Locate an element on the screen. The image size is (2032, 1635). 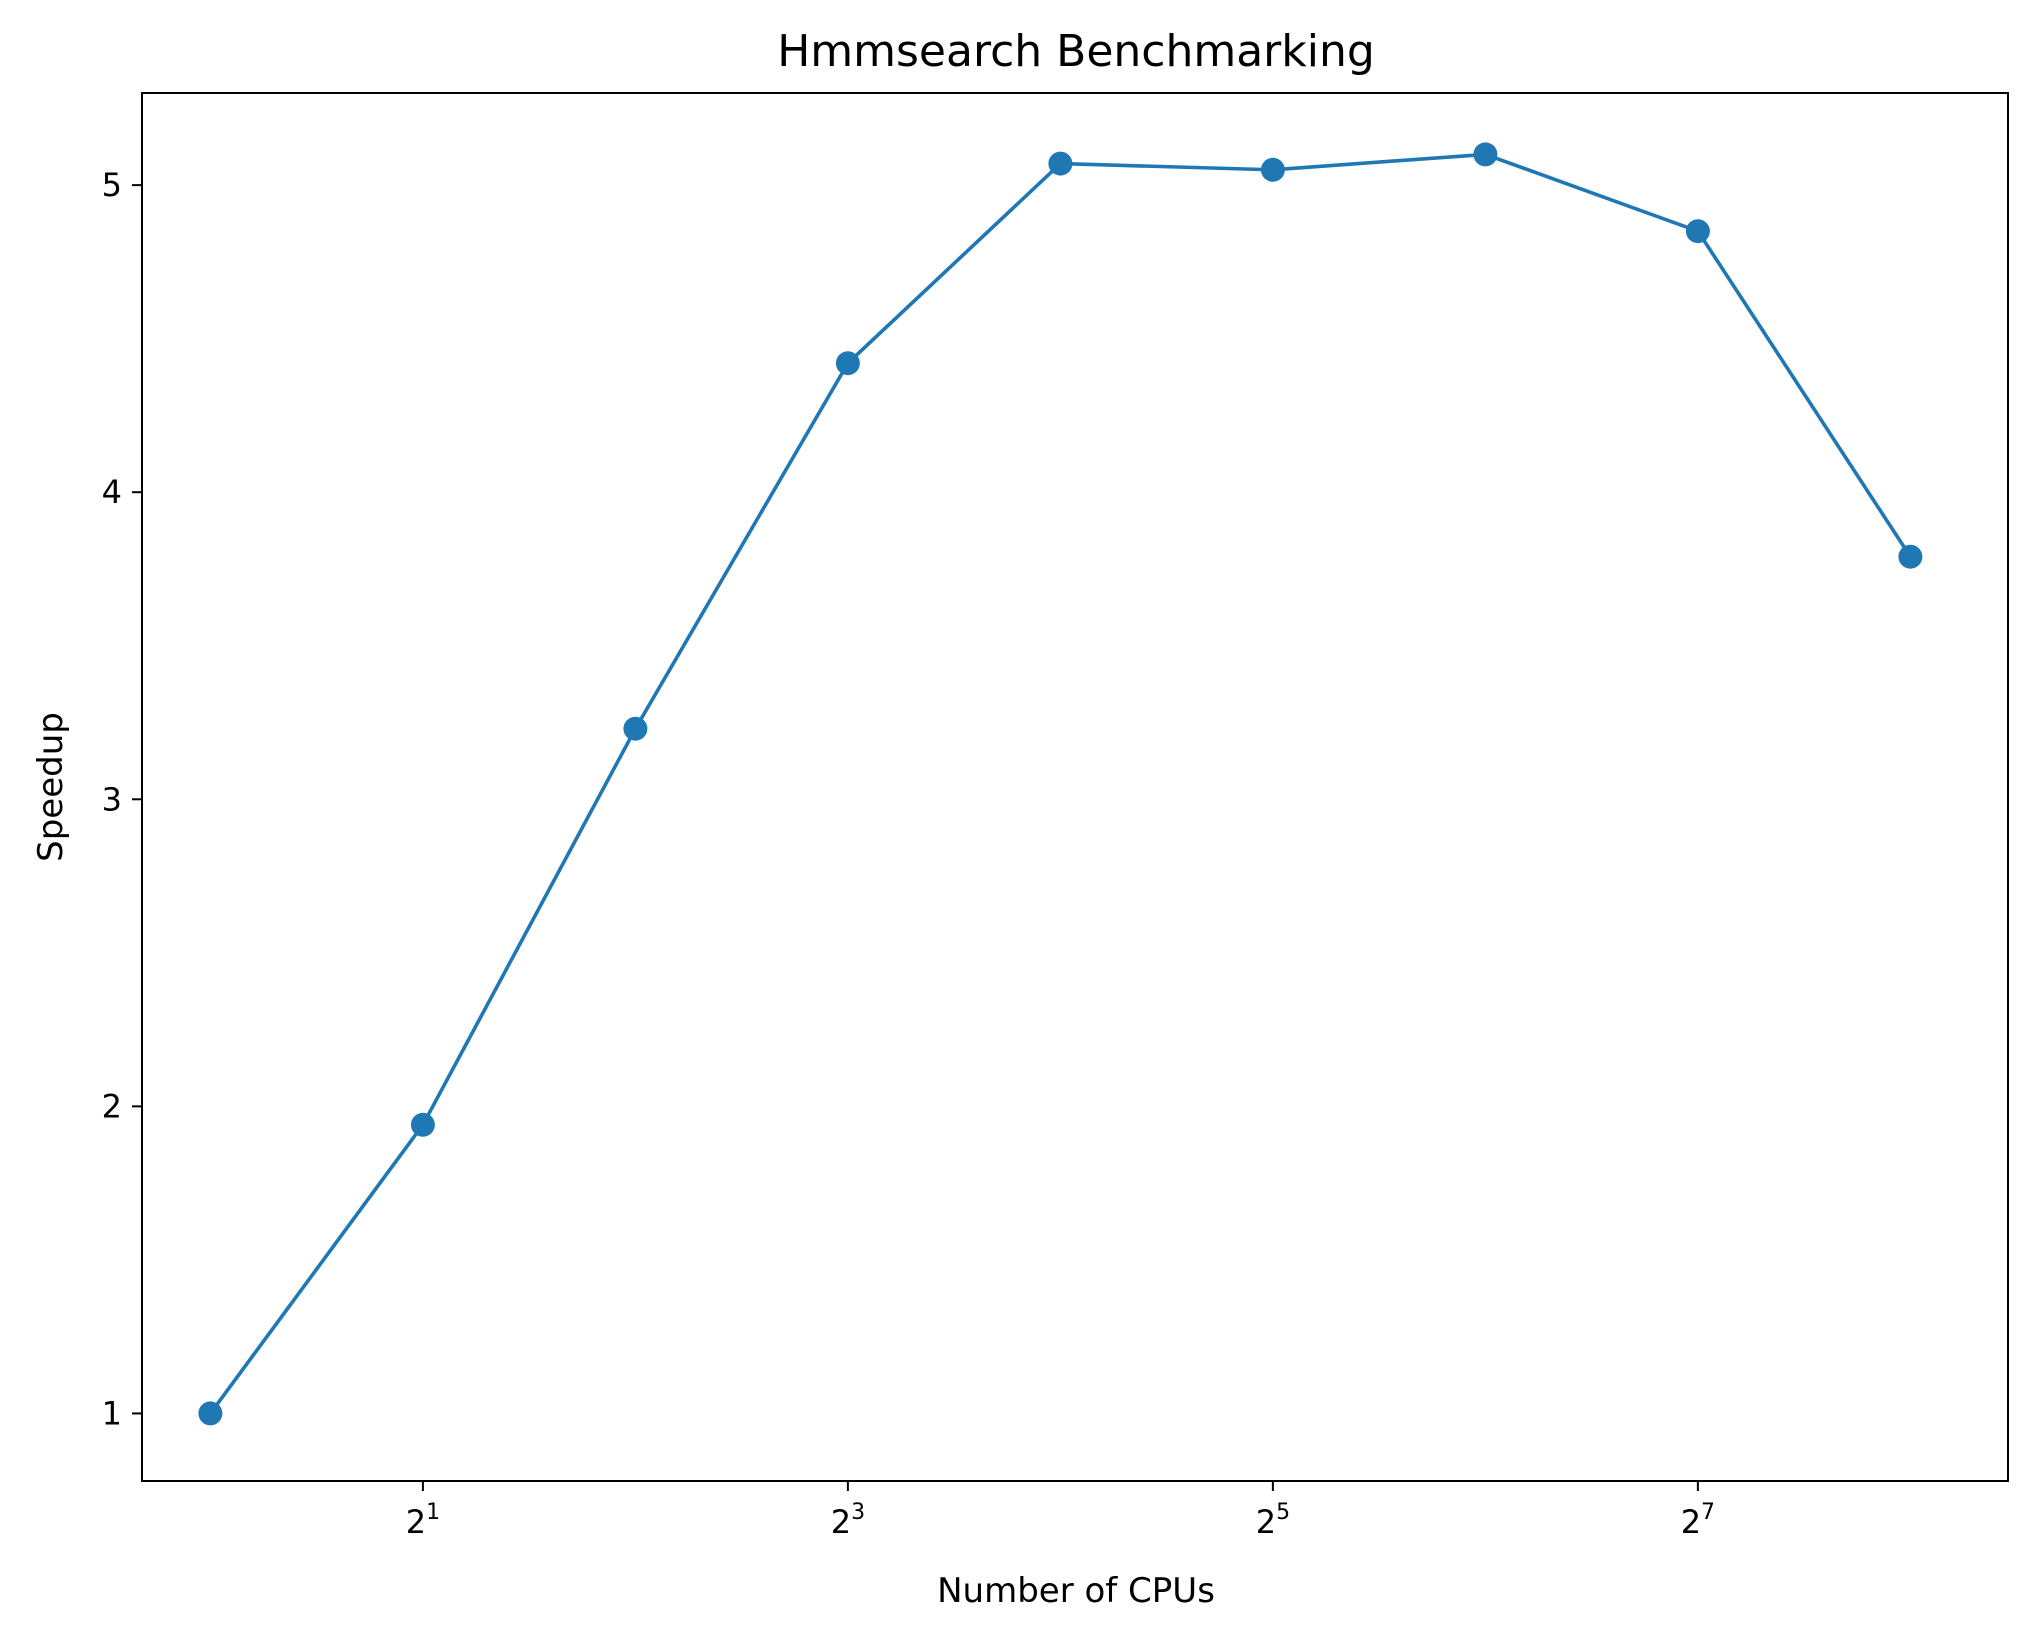
y-axis-ticks: 1 2 3 4 5 is located at coordinates (122, 799).